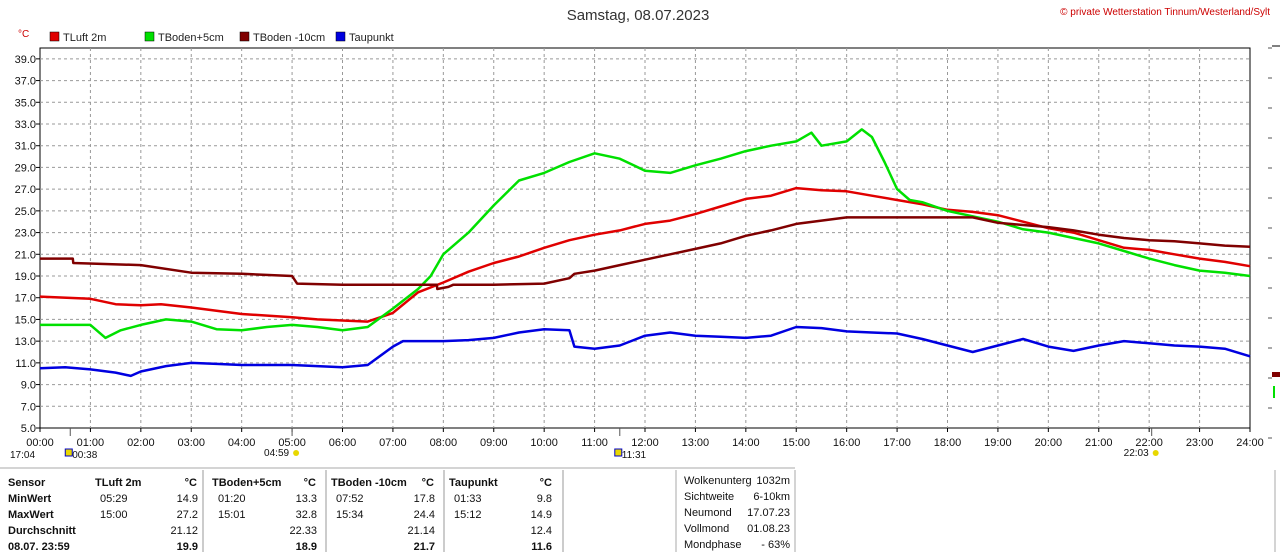 This screenshot has width=1280, height=557. What do you see at coordinates (28, 407) in the screenshot?
I see `y-tick-label: 7.0` at bounding box center [28, 407].